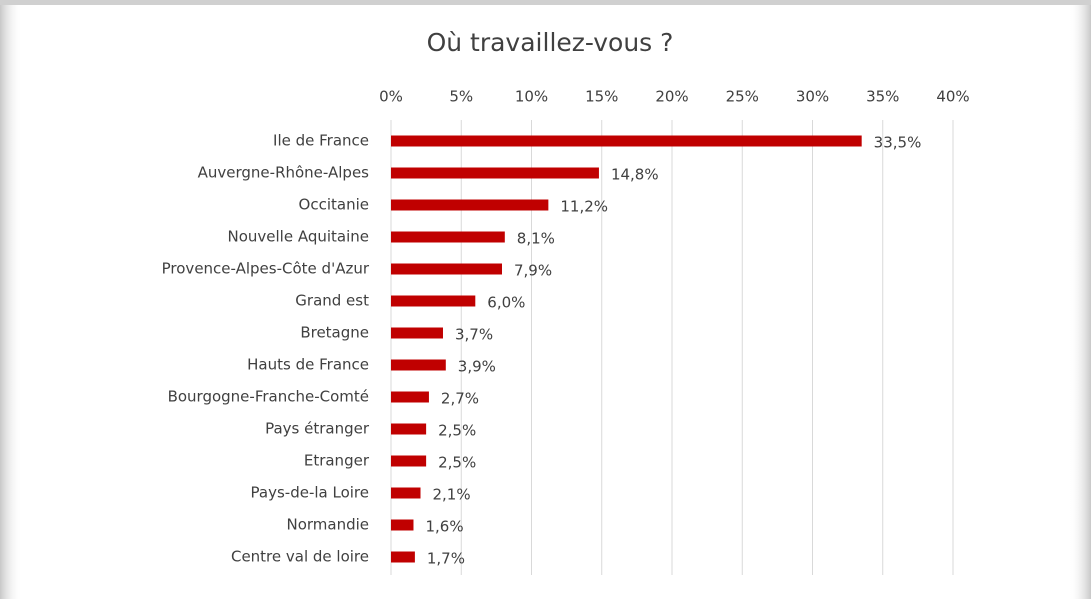 The image size is (1091, 599). What do you see at coordinates (461, 97) in the screenshot?
I see `x-tick-label: 5%` at bounding box center [461, 97].